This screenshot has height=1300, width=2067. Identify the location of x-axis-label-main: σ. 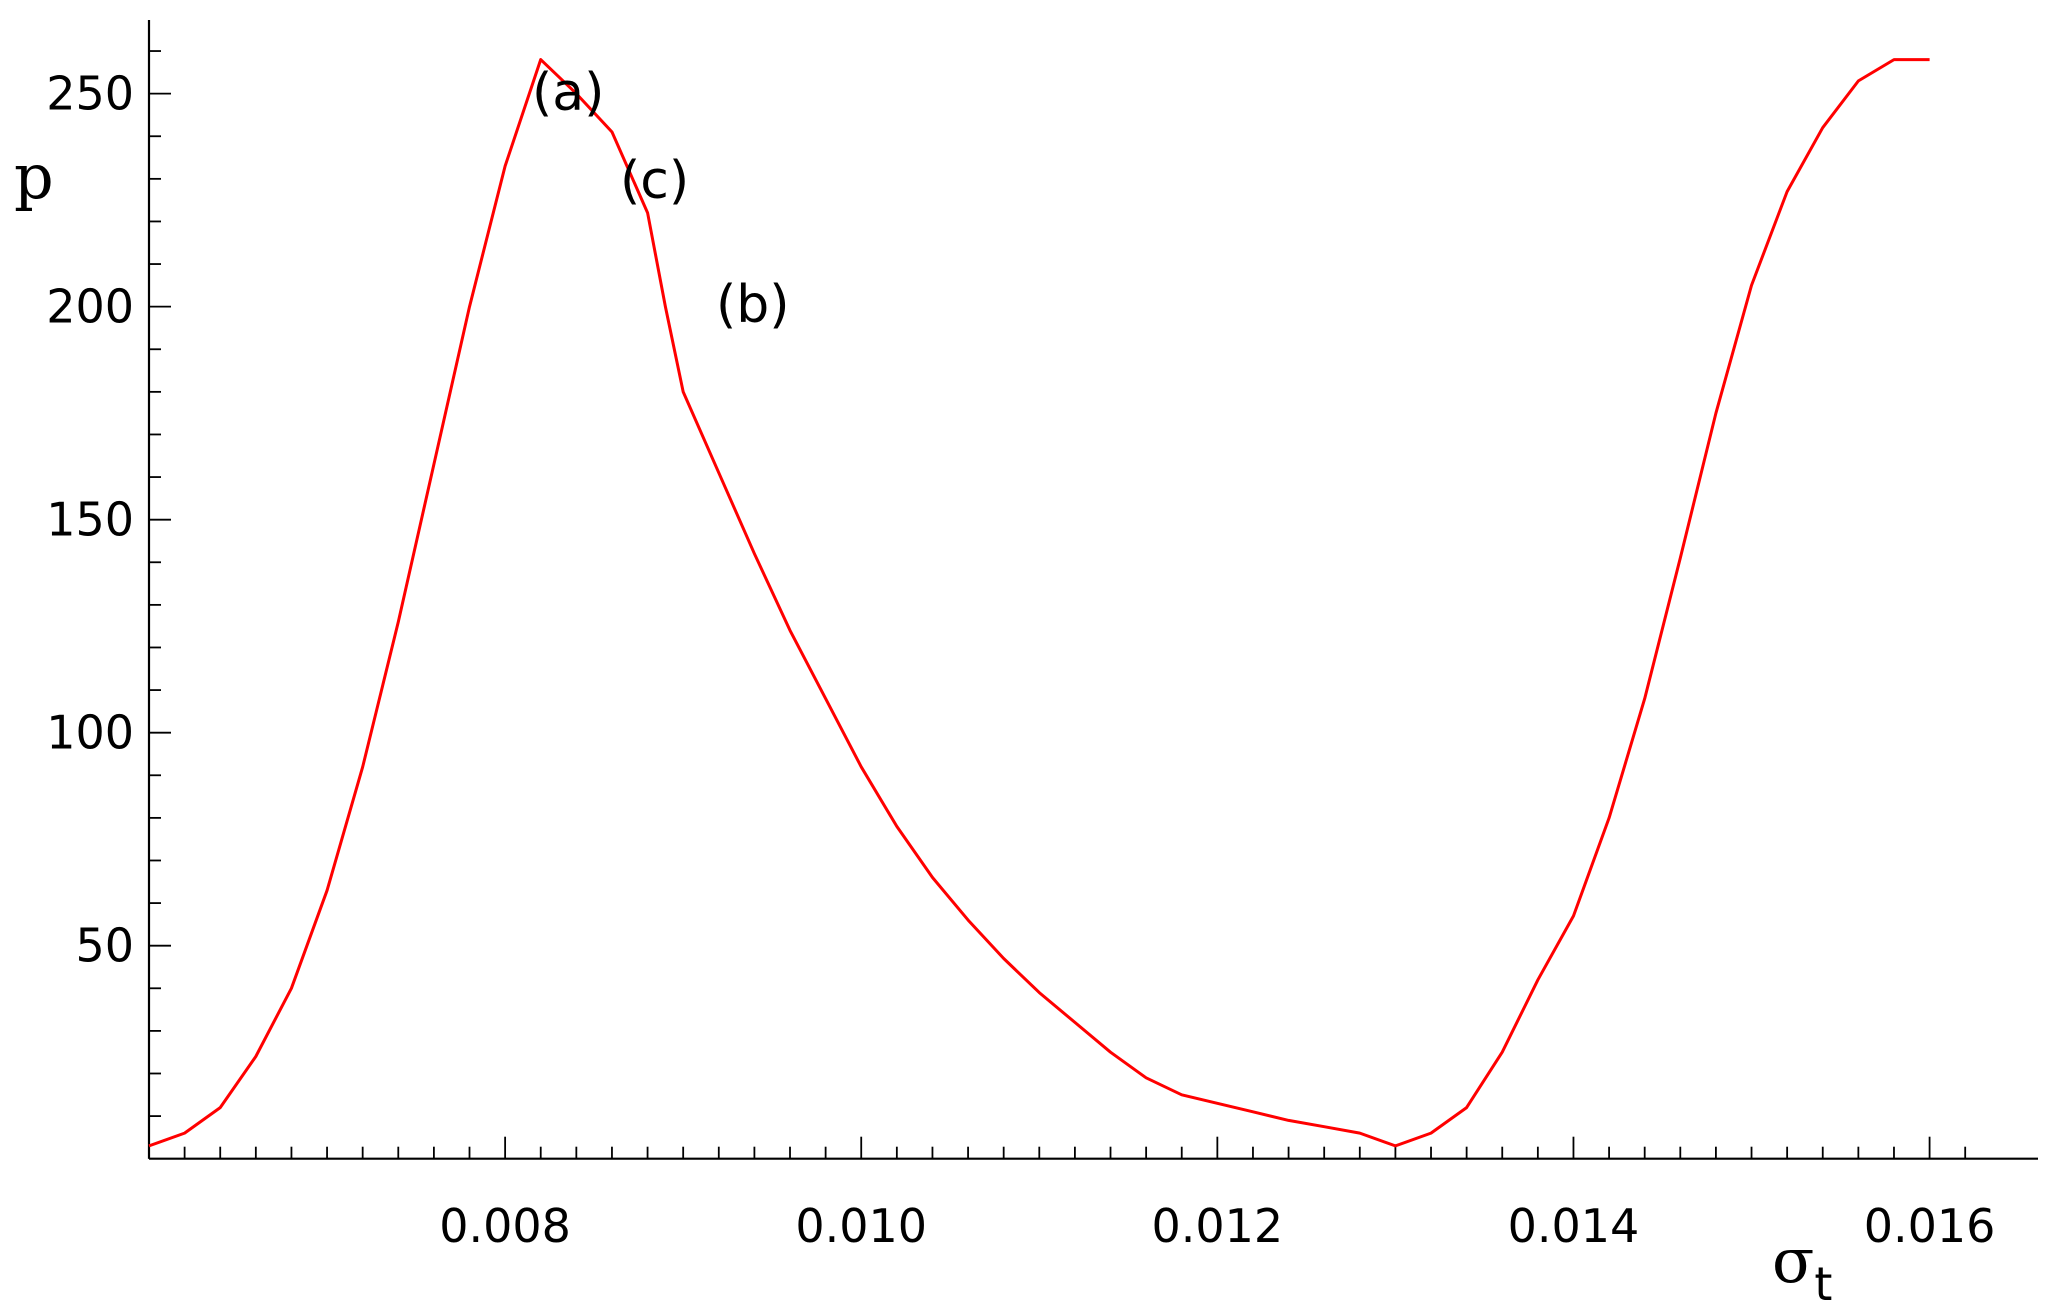
(1793, 1260).